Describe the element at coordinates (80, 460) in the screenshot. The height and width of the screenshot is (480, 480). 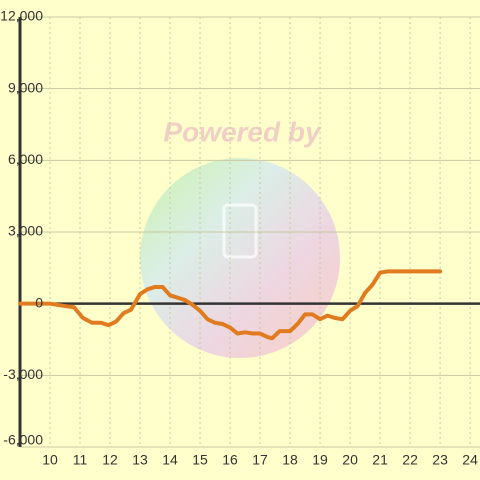
I see `x-tick-label: 11` at that location.